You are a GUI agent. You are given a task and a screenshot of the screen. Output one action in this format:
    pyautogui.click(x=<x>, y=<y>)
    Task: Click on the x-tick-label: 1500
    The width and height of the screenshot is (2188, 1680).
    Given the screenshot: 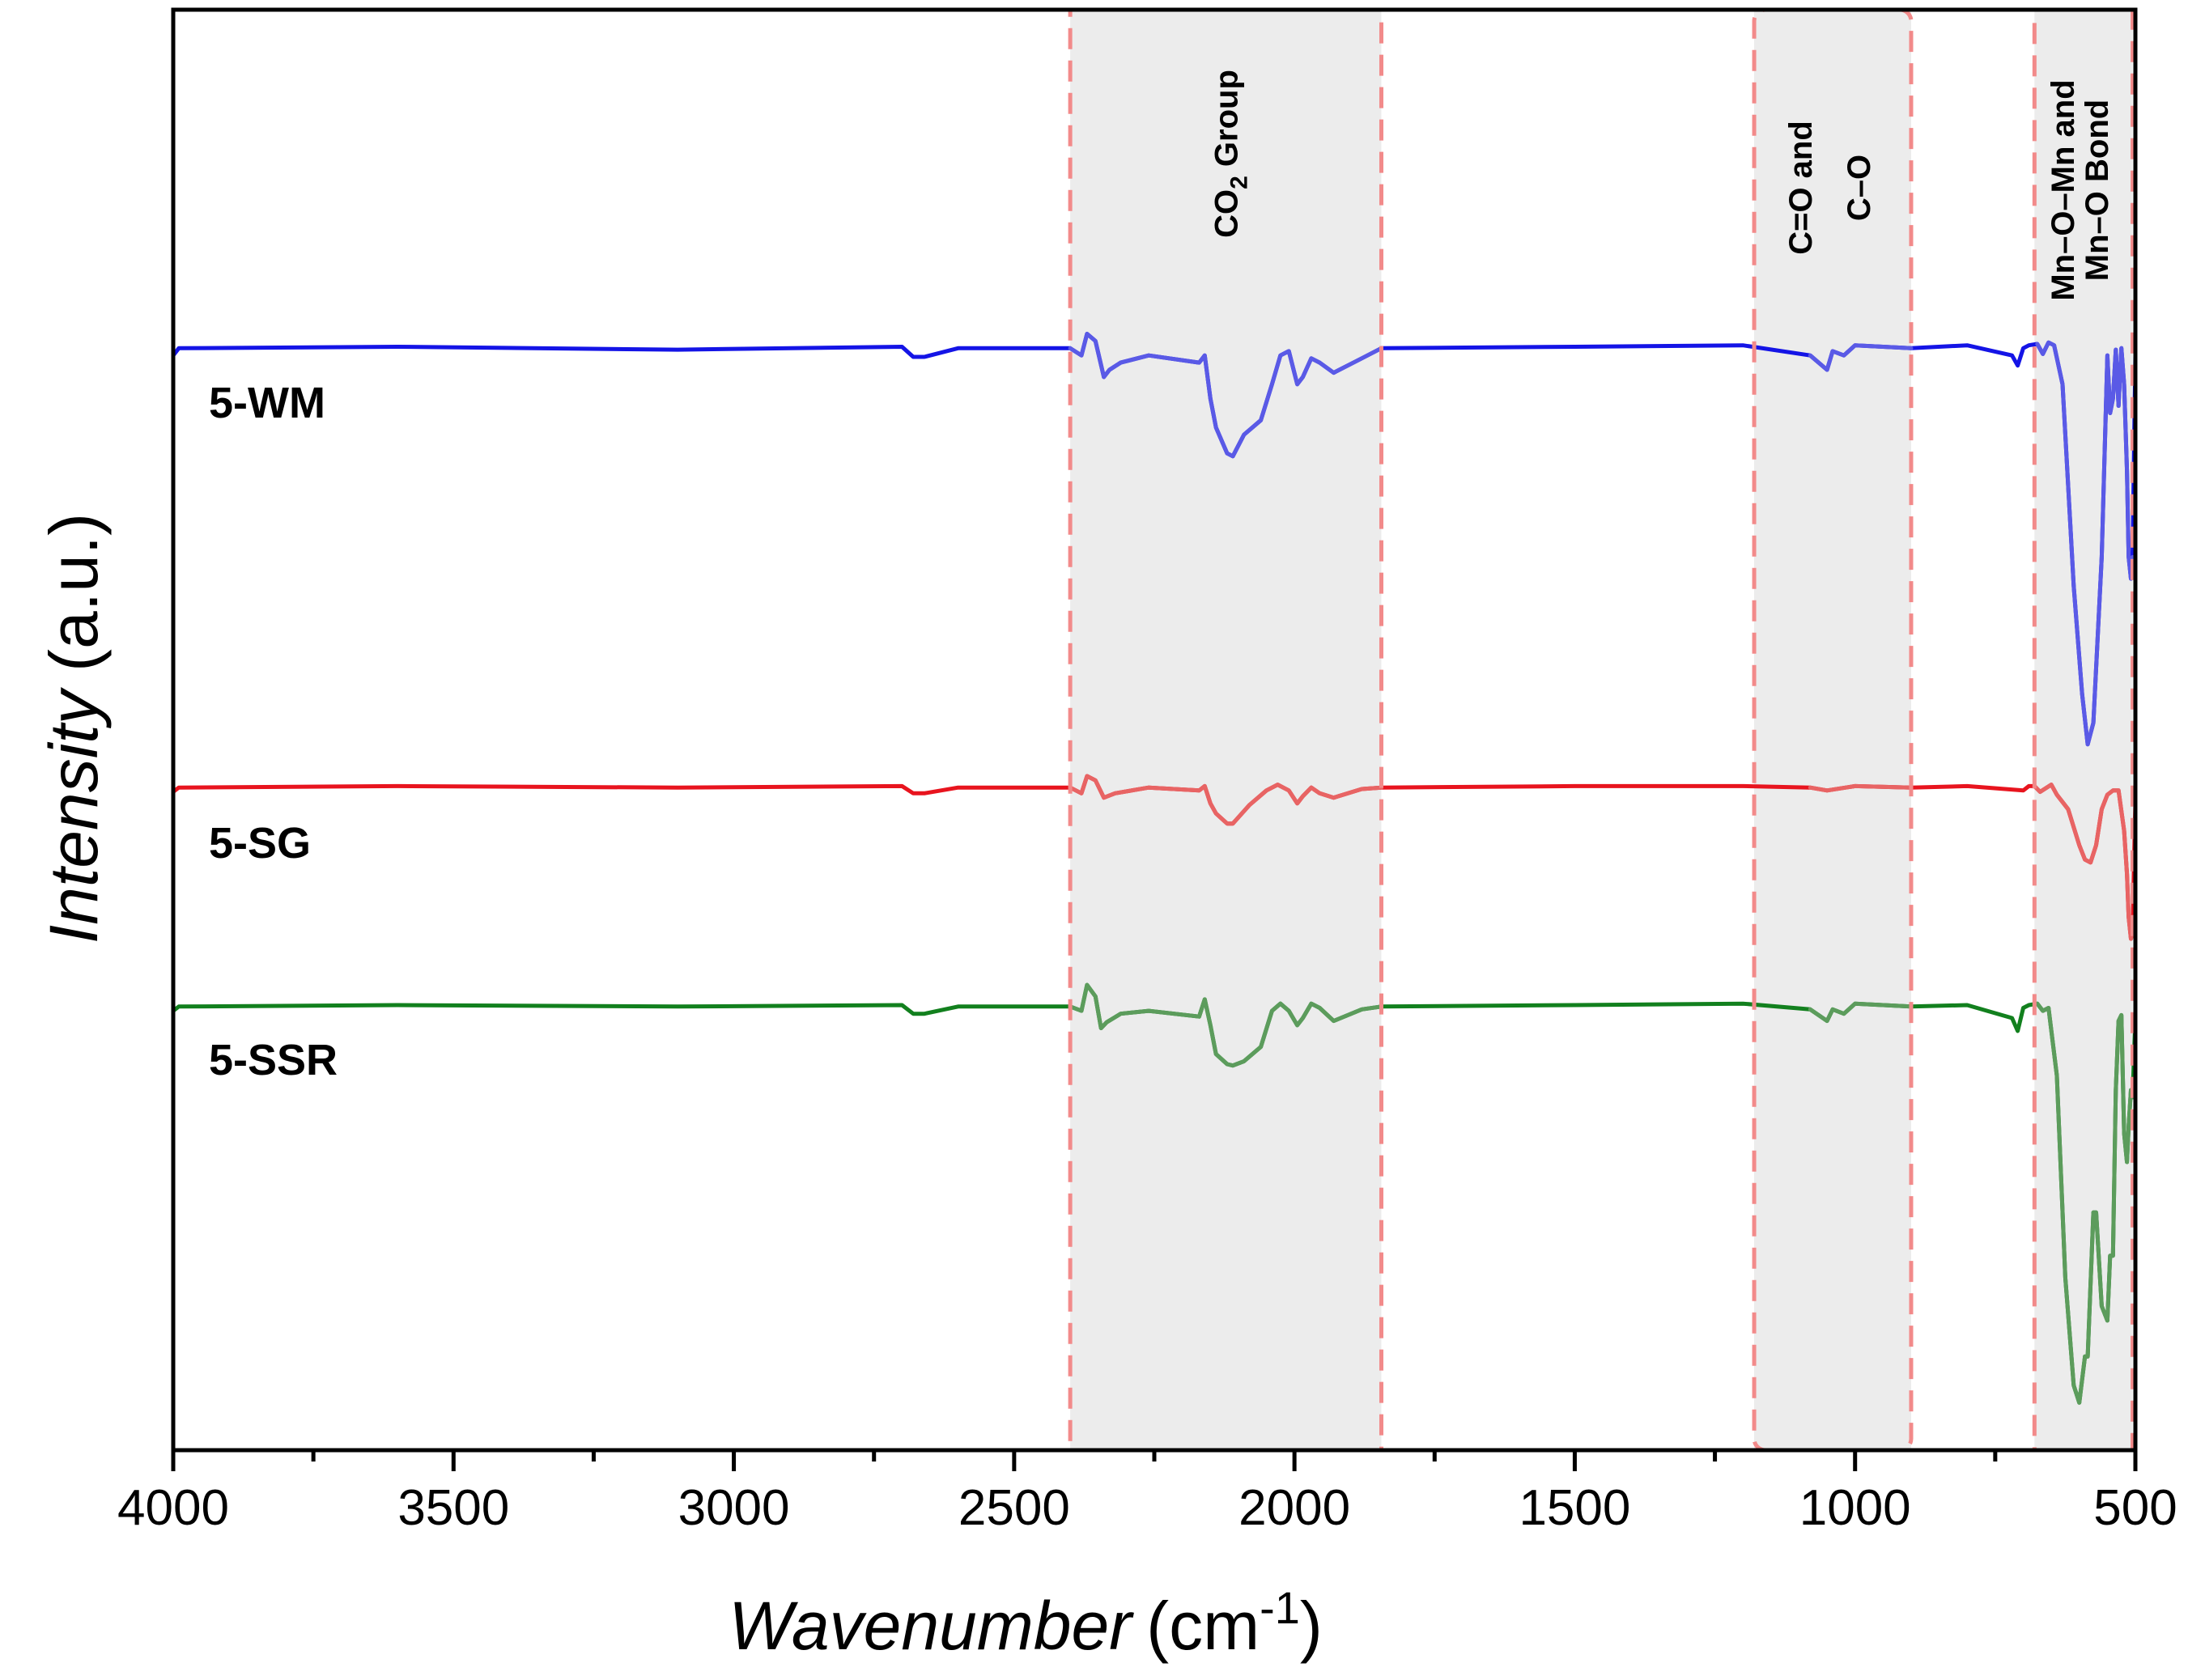 What is the action you would take?
    pyautogui.click(x=1574, y=1508)
    